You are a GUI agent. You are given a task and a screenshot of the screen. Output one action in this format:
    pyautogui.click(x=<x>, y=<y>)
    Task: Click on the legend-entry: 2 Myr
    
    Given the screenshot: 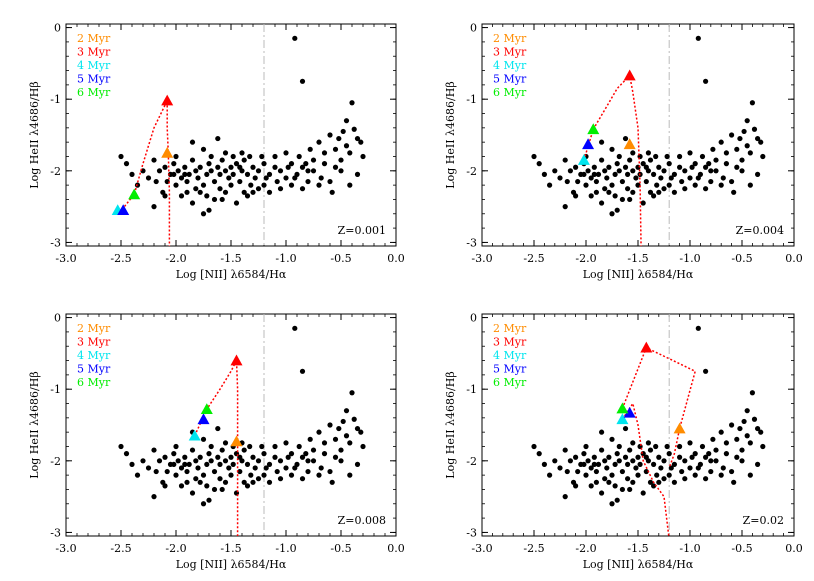 What is the action you would take?
    pyautogui.click(x=510, y=38)
    